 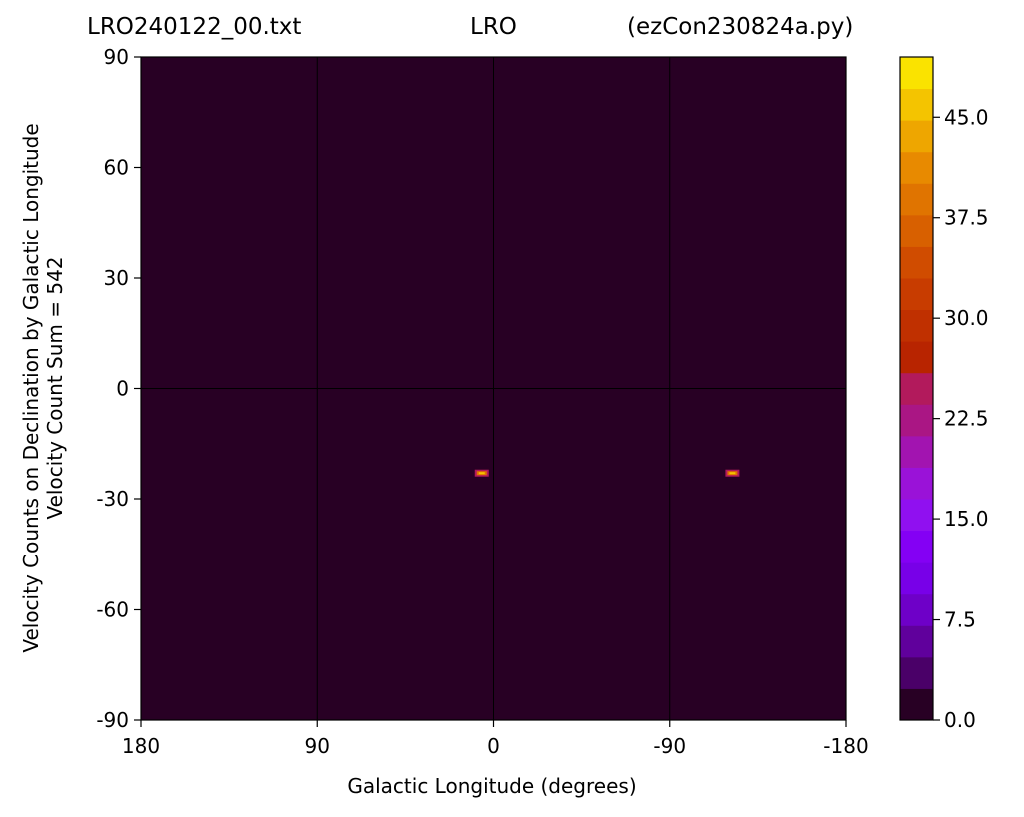 I want to click on y-axis: 90 60 30 0 -30 -60 -90, so click(x=118, y=388).